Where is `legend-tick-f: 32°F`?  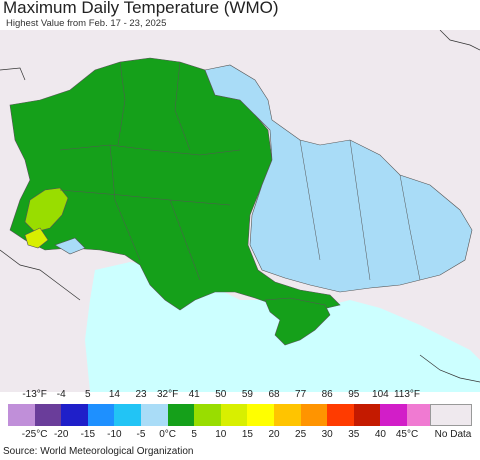 legend-tick-f: 32°F is located at coordinates (167, 394).